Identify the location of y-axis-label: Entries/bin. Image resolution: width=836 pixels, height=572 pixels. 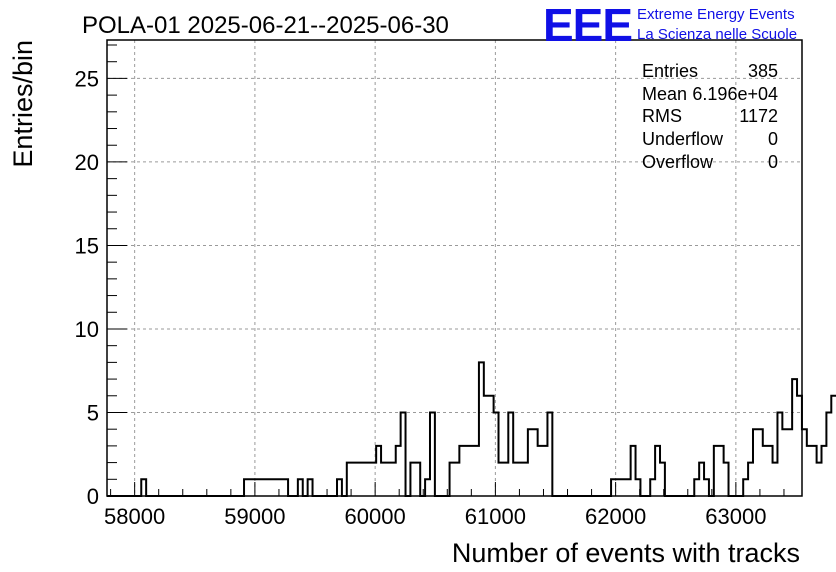
(23, 104).